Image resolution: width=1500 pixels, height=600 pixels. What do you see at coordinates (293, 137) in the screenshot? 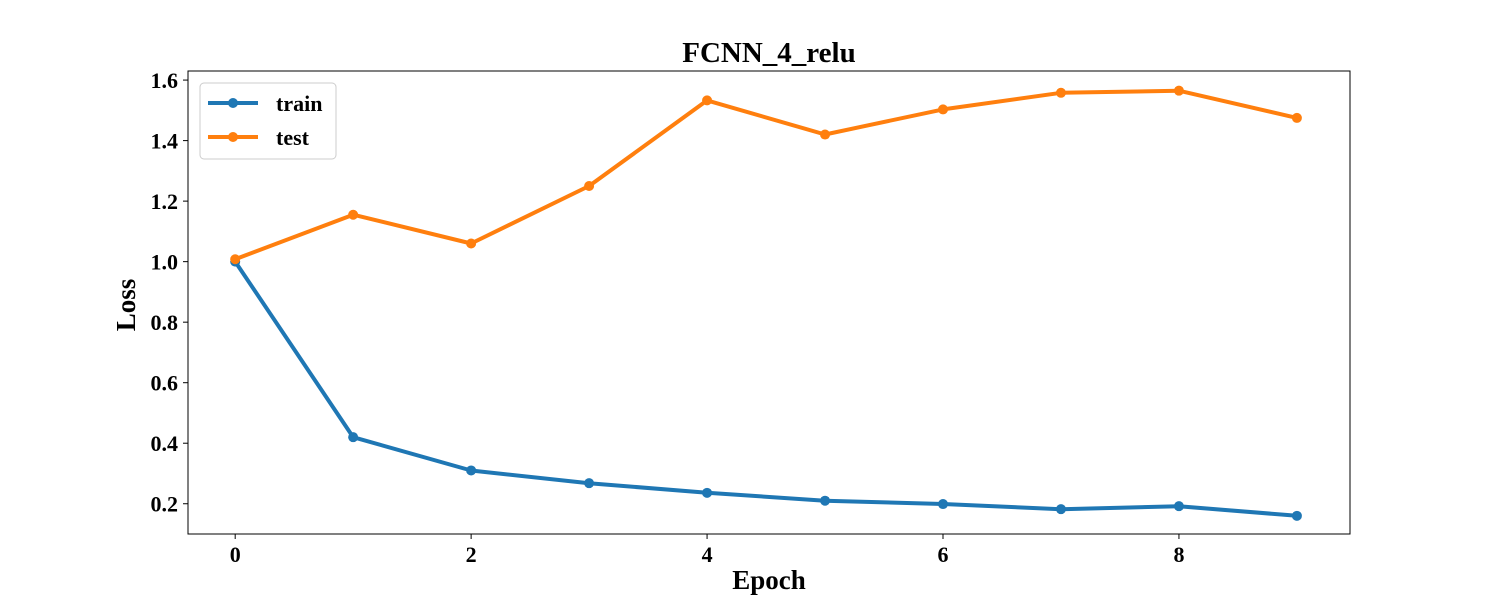
I see `legend-test-label: test` at bounding box center [293, 137].